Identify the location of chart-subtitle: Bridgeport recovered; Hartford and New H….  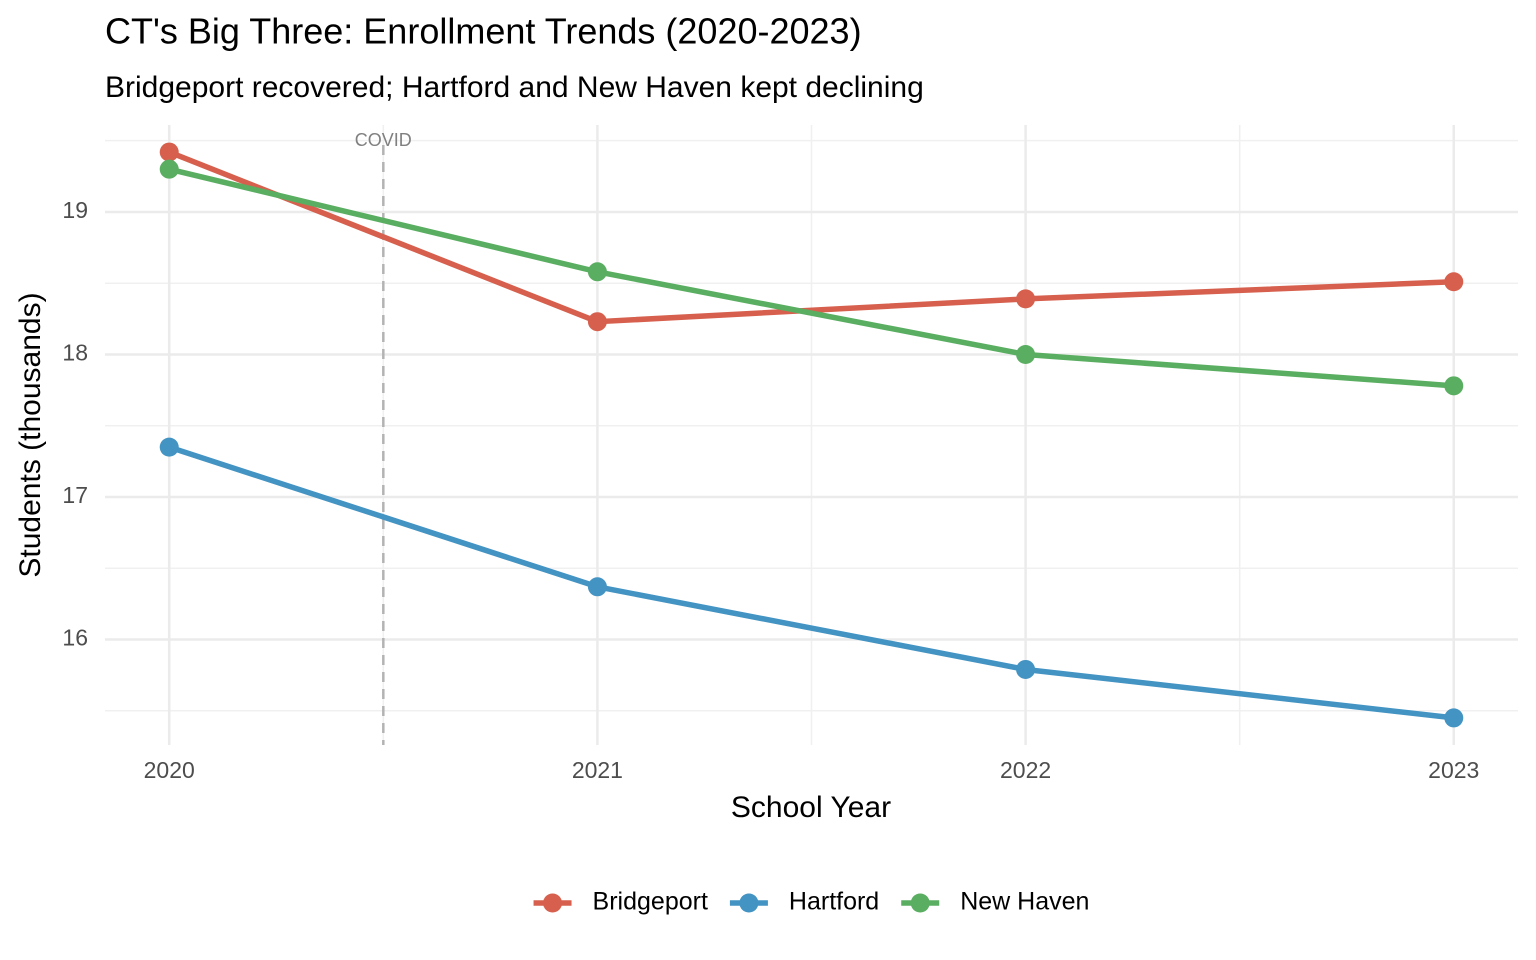
(514, 87).